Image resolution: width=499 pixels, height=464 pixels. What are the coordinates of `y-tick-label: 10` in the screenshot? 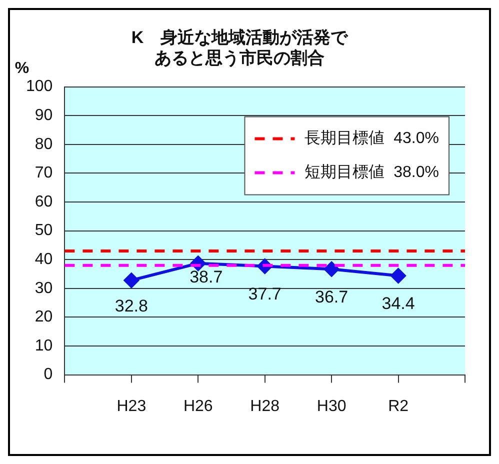 It's located at (43, 345).